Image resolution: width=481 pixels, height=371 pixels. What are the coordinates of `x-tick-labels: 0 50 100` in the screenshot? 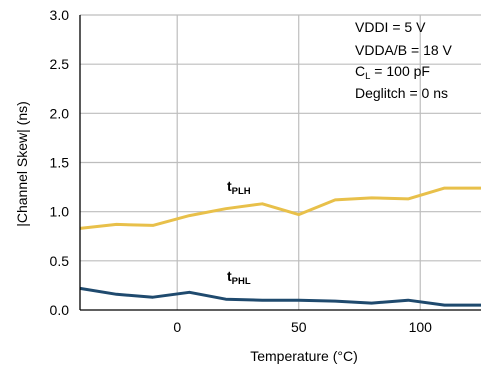 It's located at (302, 327).